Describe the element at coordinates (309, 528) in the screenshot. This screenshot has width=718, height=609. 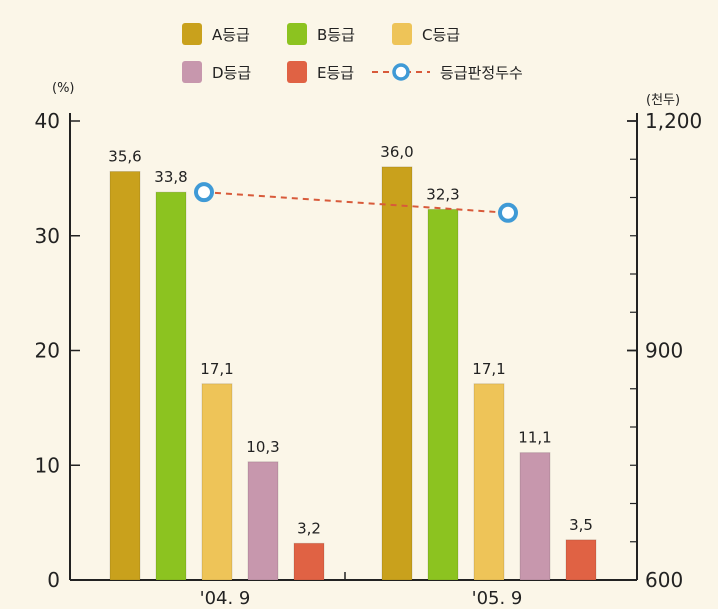
I see `bar-value-label: 3,2` at that location.